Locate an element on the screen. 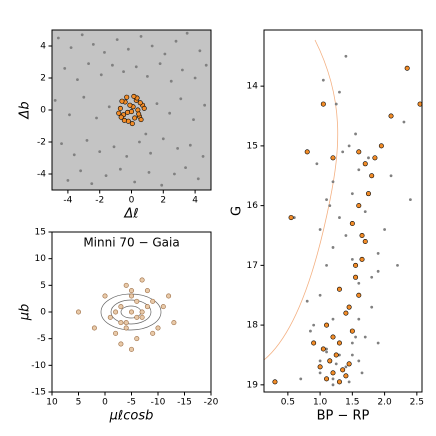 Image resolution: width=436 pixels, height=436 pixels. y-tick-label: 14 is located at coordinates (253, 87).